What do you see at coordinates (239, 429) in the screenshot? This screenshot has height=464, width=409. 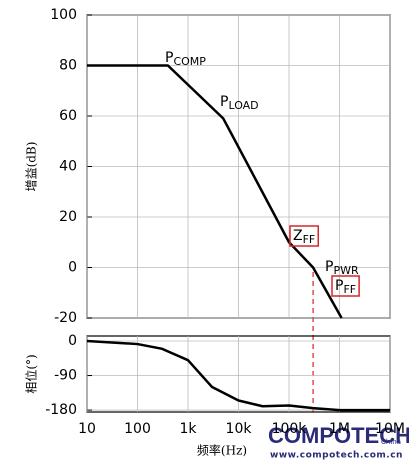 I see `x-tick-label: 10k` at bounding box center [239, 429].